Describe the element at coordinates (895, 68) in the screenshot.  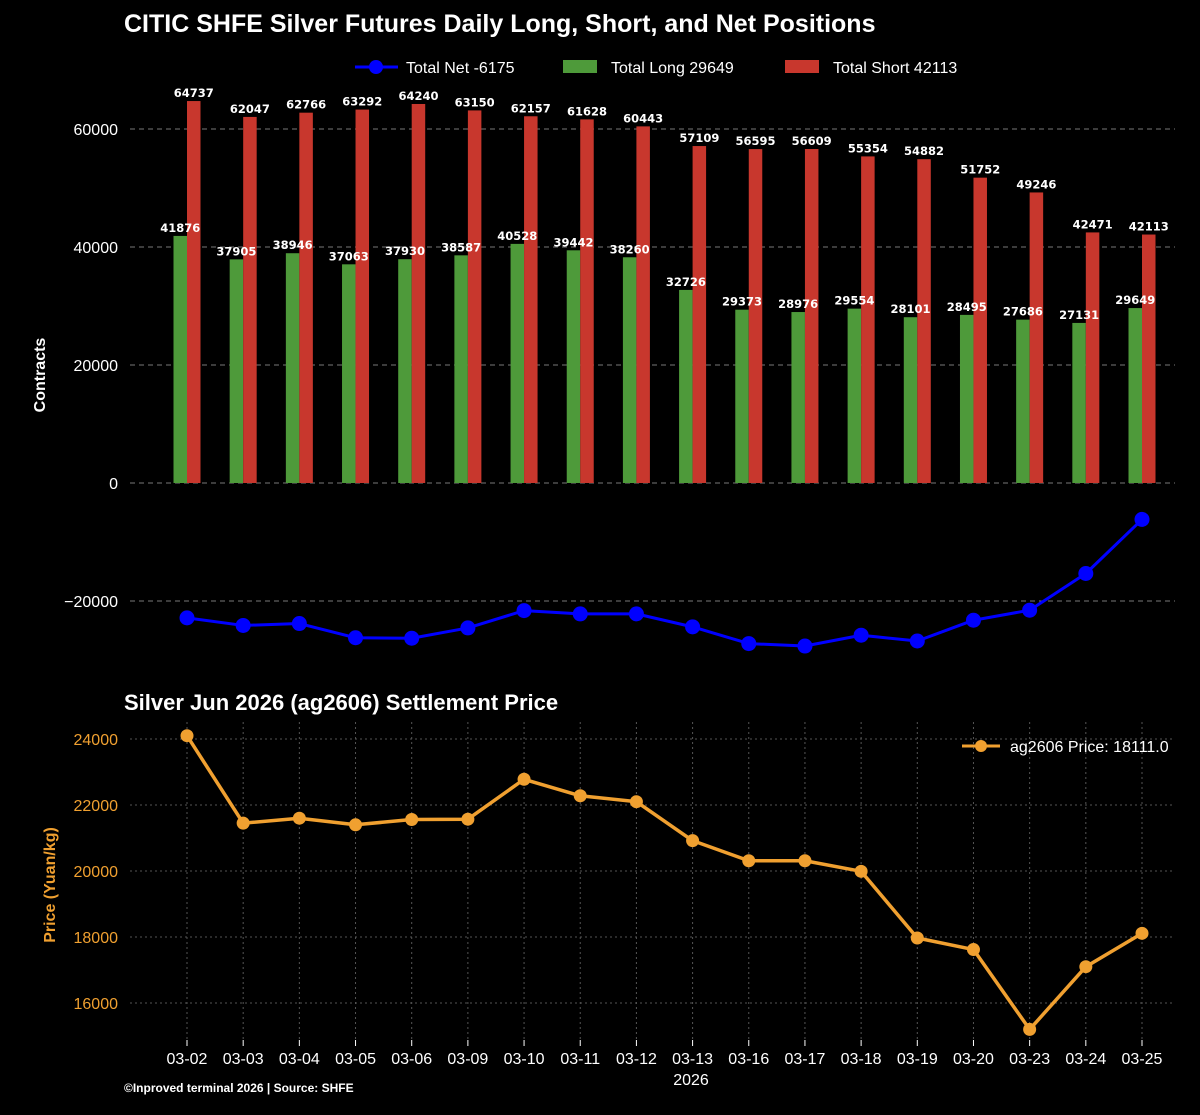
I see `legend-short-text: Total Short 42113` at that location.